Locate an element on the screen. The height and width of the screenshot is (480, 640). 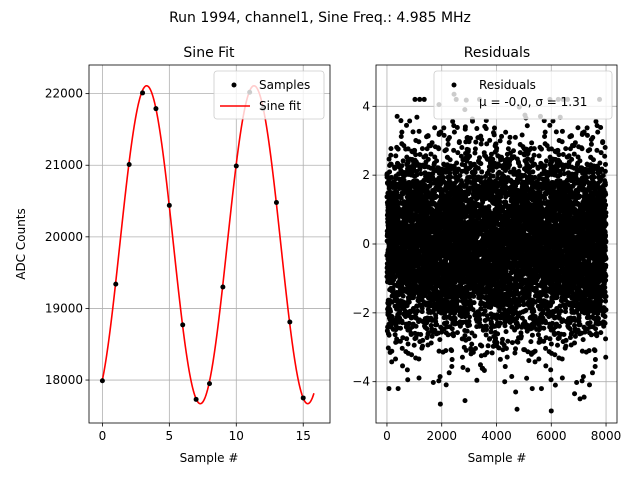
sine-fit-ytick-label: 18000 is located at coordinates (64, 380).